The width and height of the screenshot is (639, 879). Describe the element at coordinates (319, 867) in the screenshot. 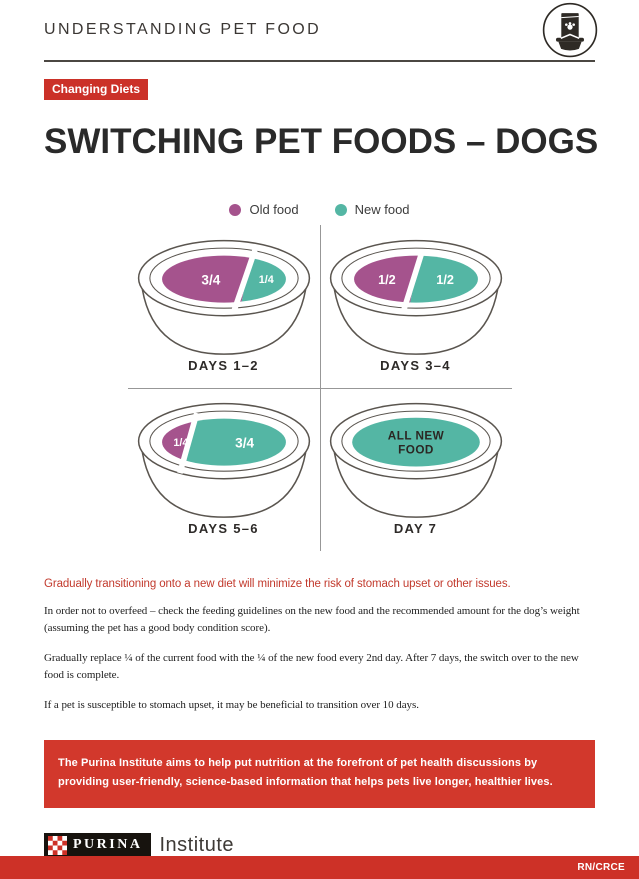

I see `footer-bar: RN/CRCE` at that location.